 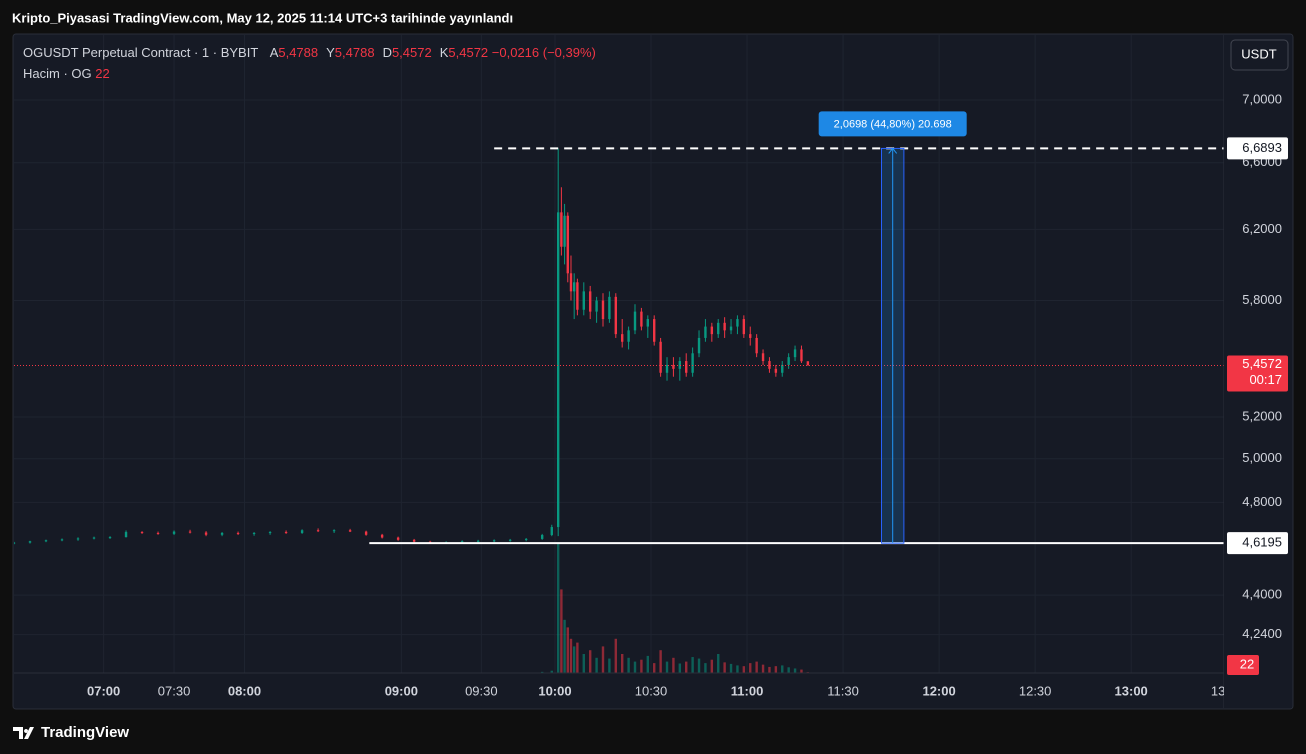 I want to click on measure-tag, so click(x=892, y=124).